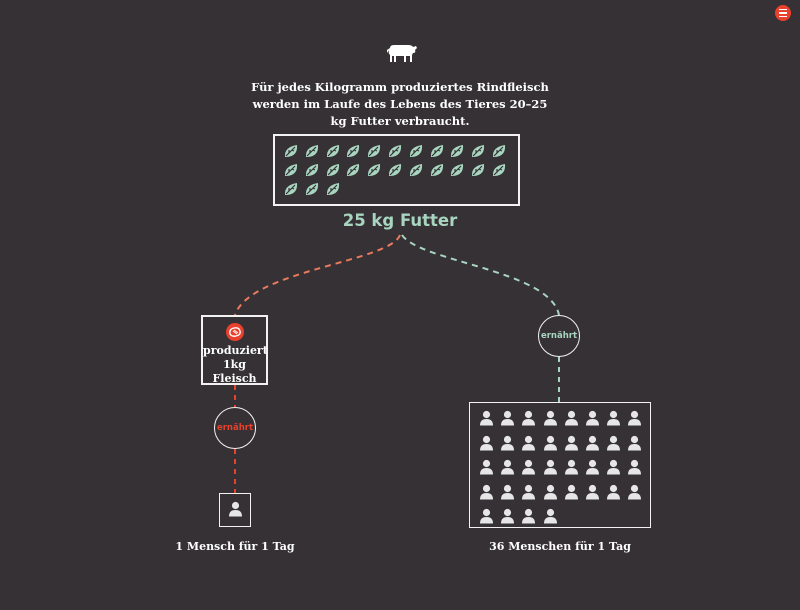  Describe the element at coordinates (402, 53) in the screenshot. I see `cow-icon` at that location.